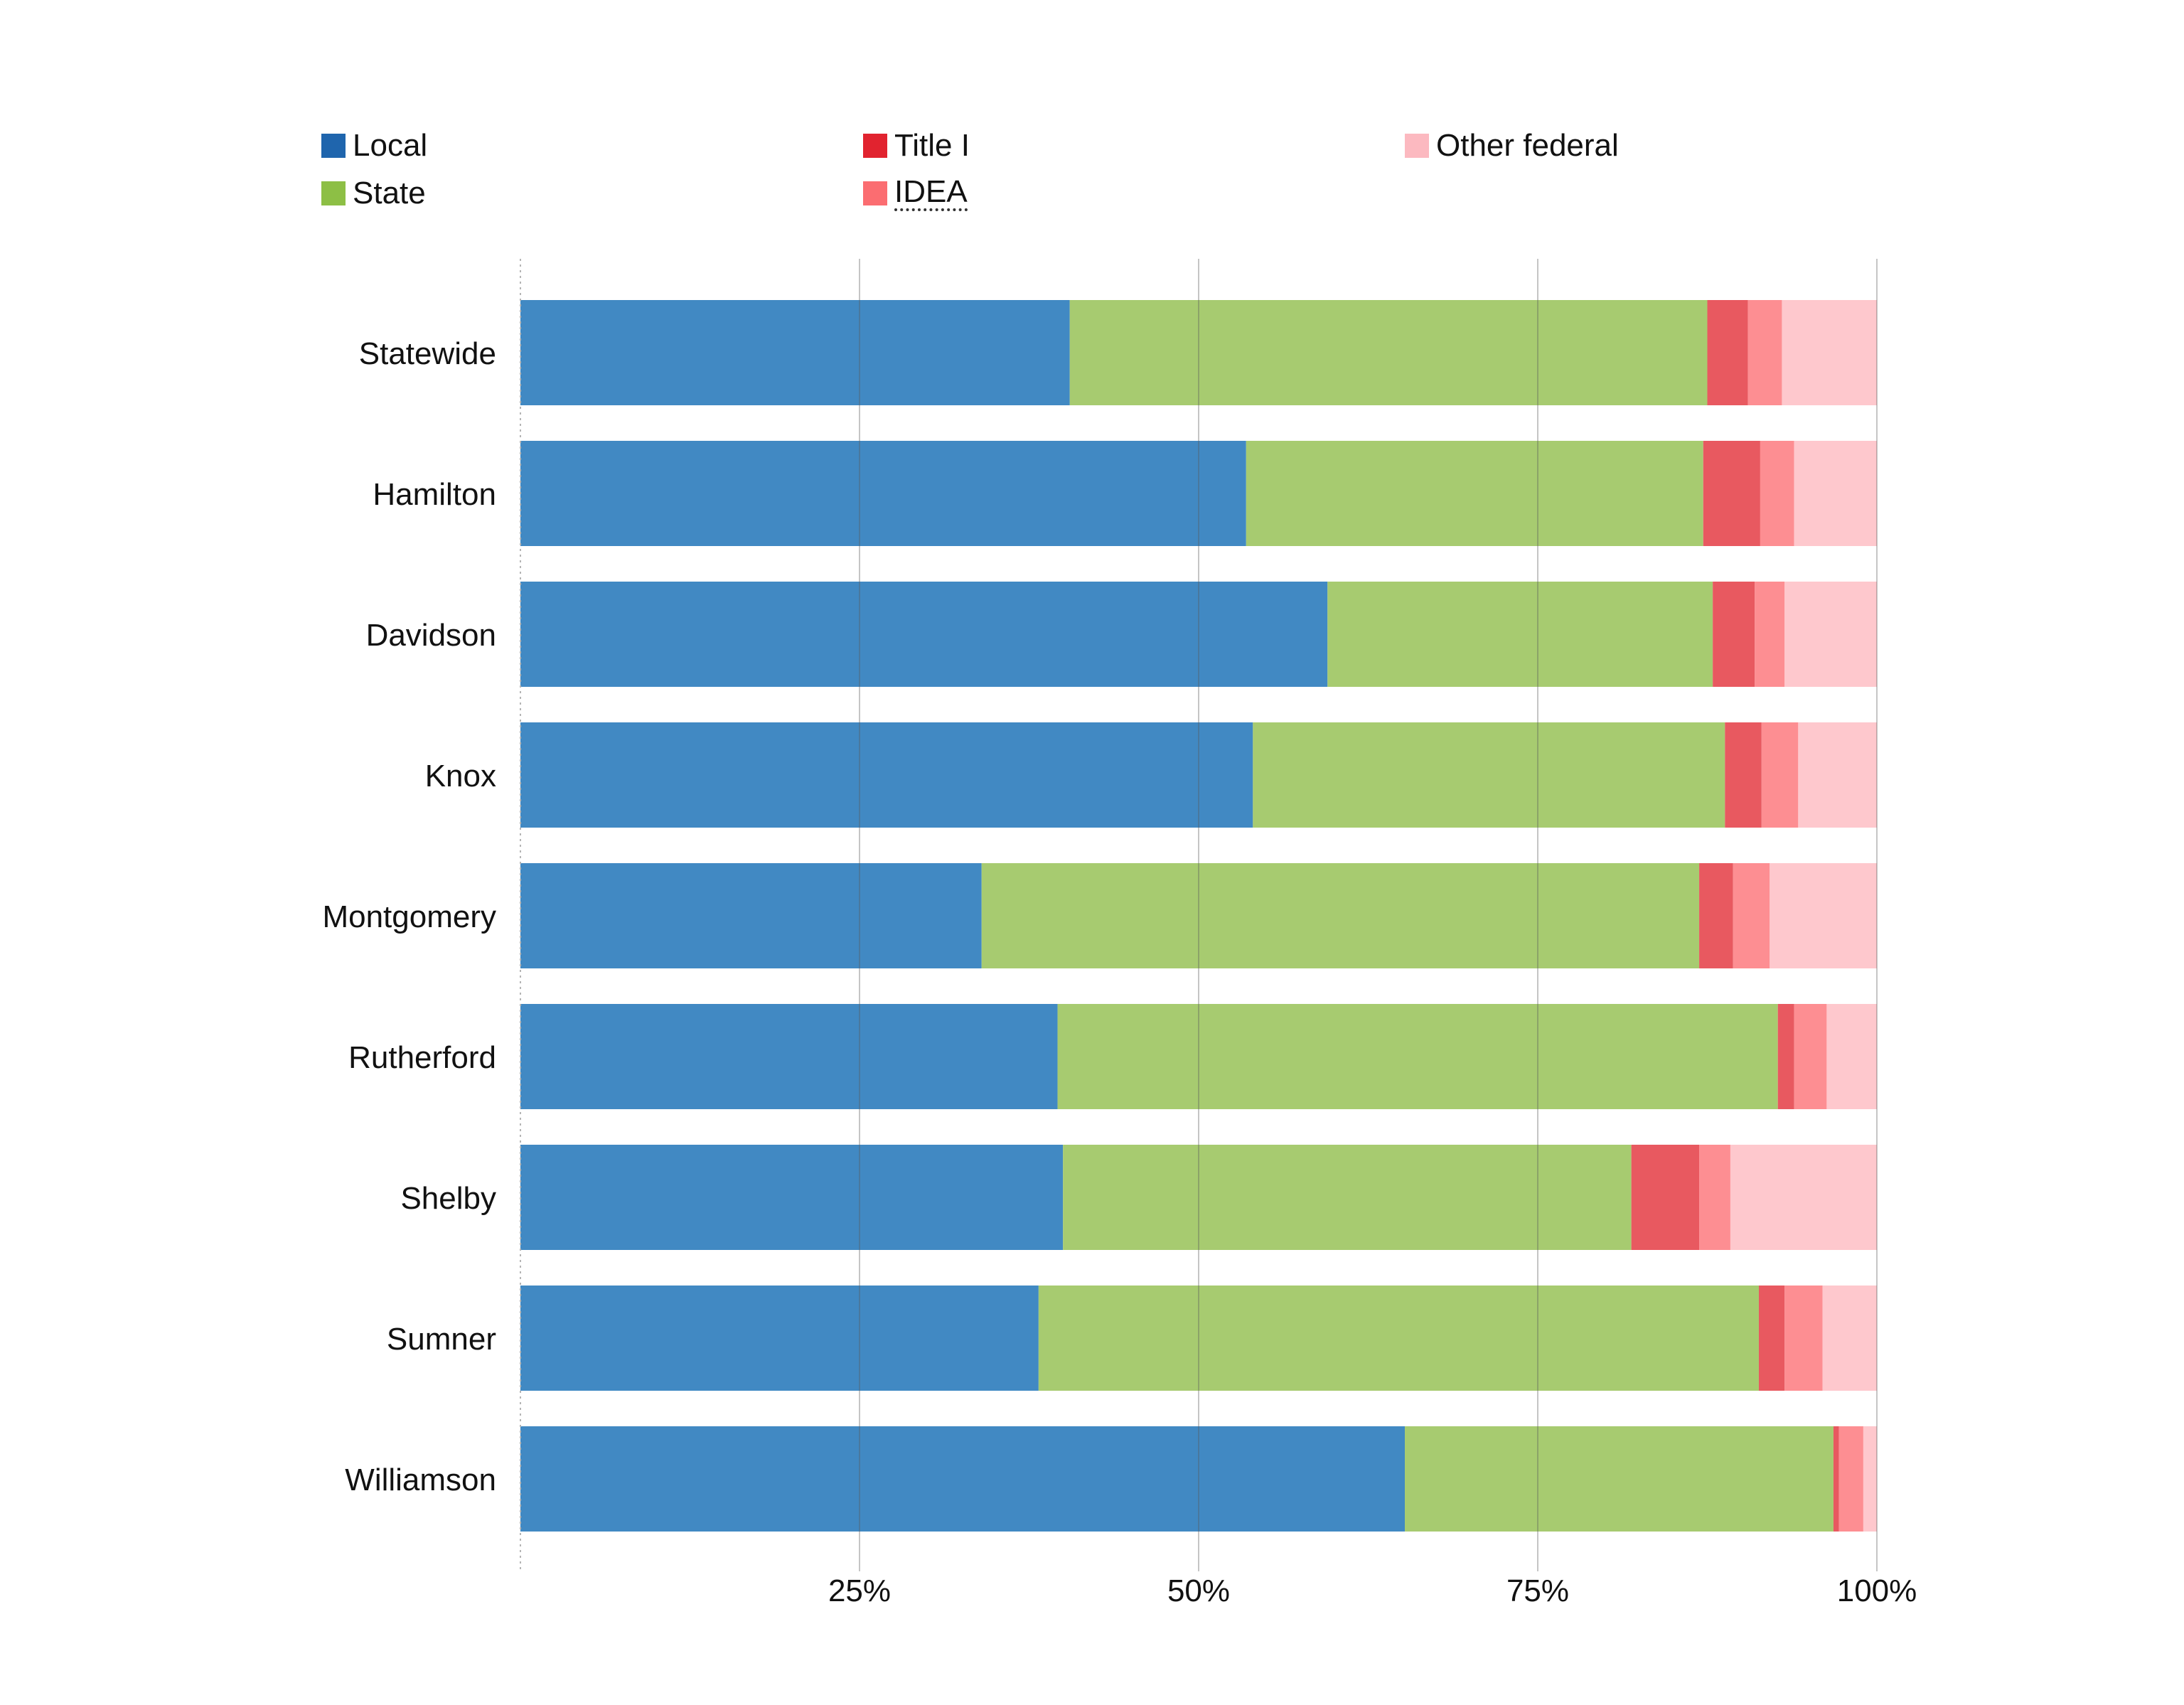 Image resolution: width=2184 pixels, height=1705 pixels. What do you see at coordinates (1340, 915) in the screenshot?
I see `bar-montgomery-state` at bounding box center [1340, 915].